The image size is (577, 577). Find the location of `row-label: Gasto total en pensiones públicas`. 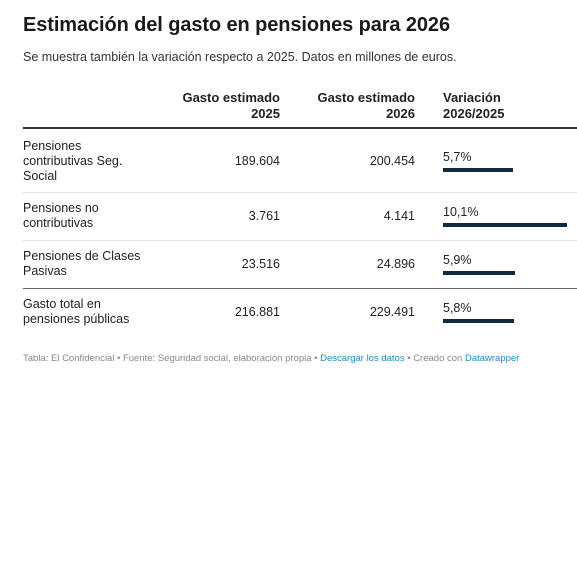

row-label: Gasto total en pensiones públicas is located at coordinates (93, 312).